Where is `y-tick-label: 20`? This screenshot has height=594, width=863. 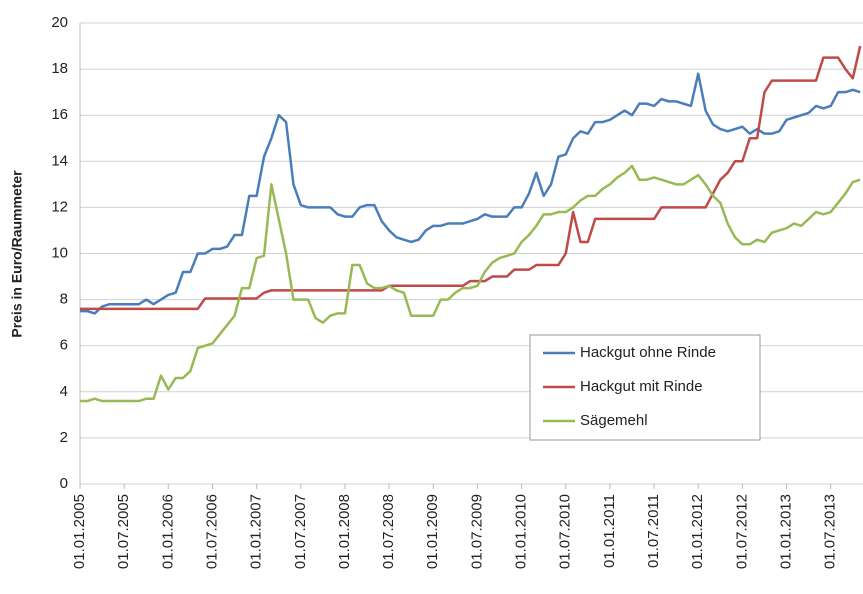 y-tick-label: 20 is located at coordinates (59, 22).